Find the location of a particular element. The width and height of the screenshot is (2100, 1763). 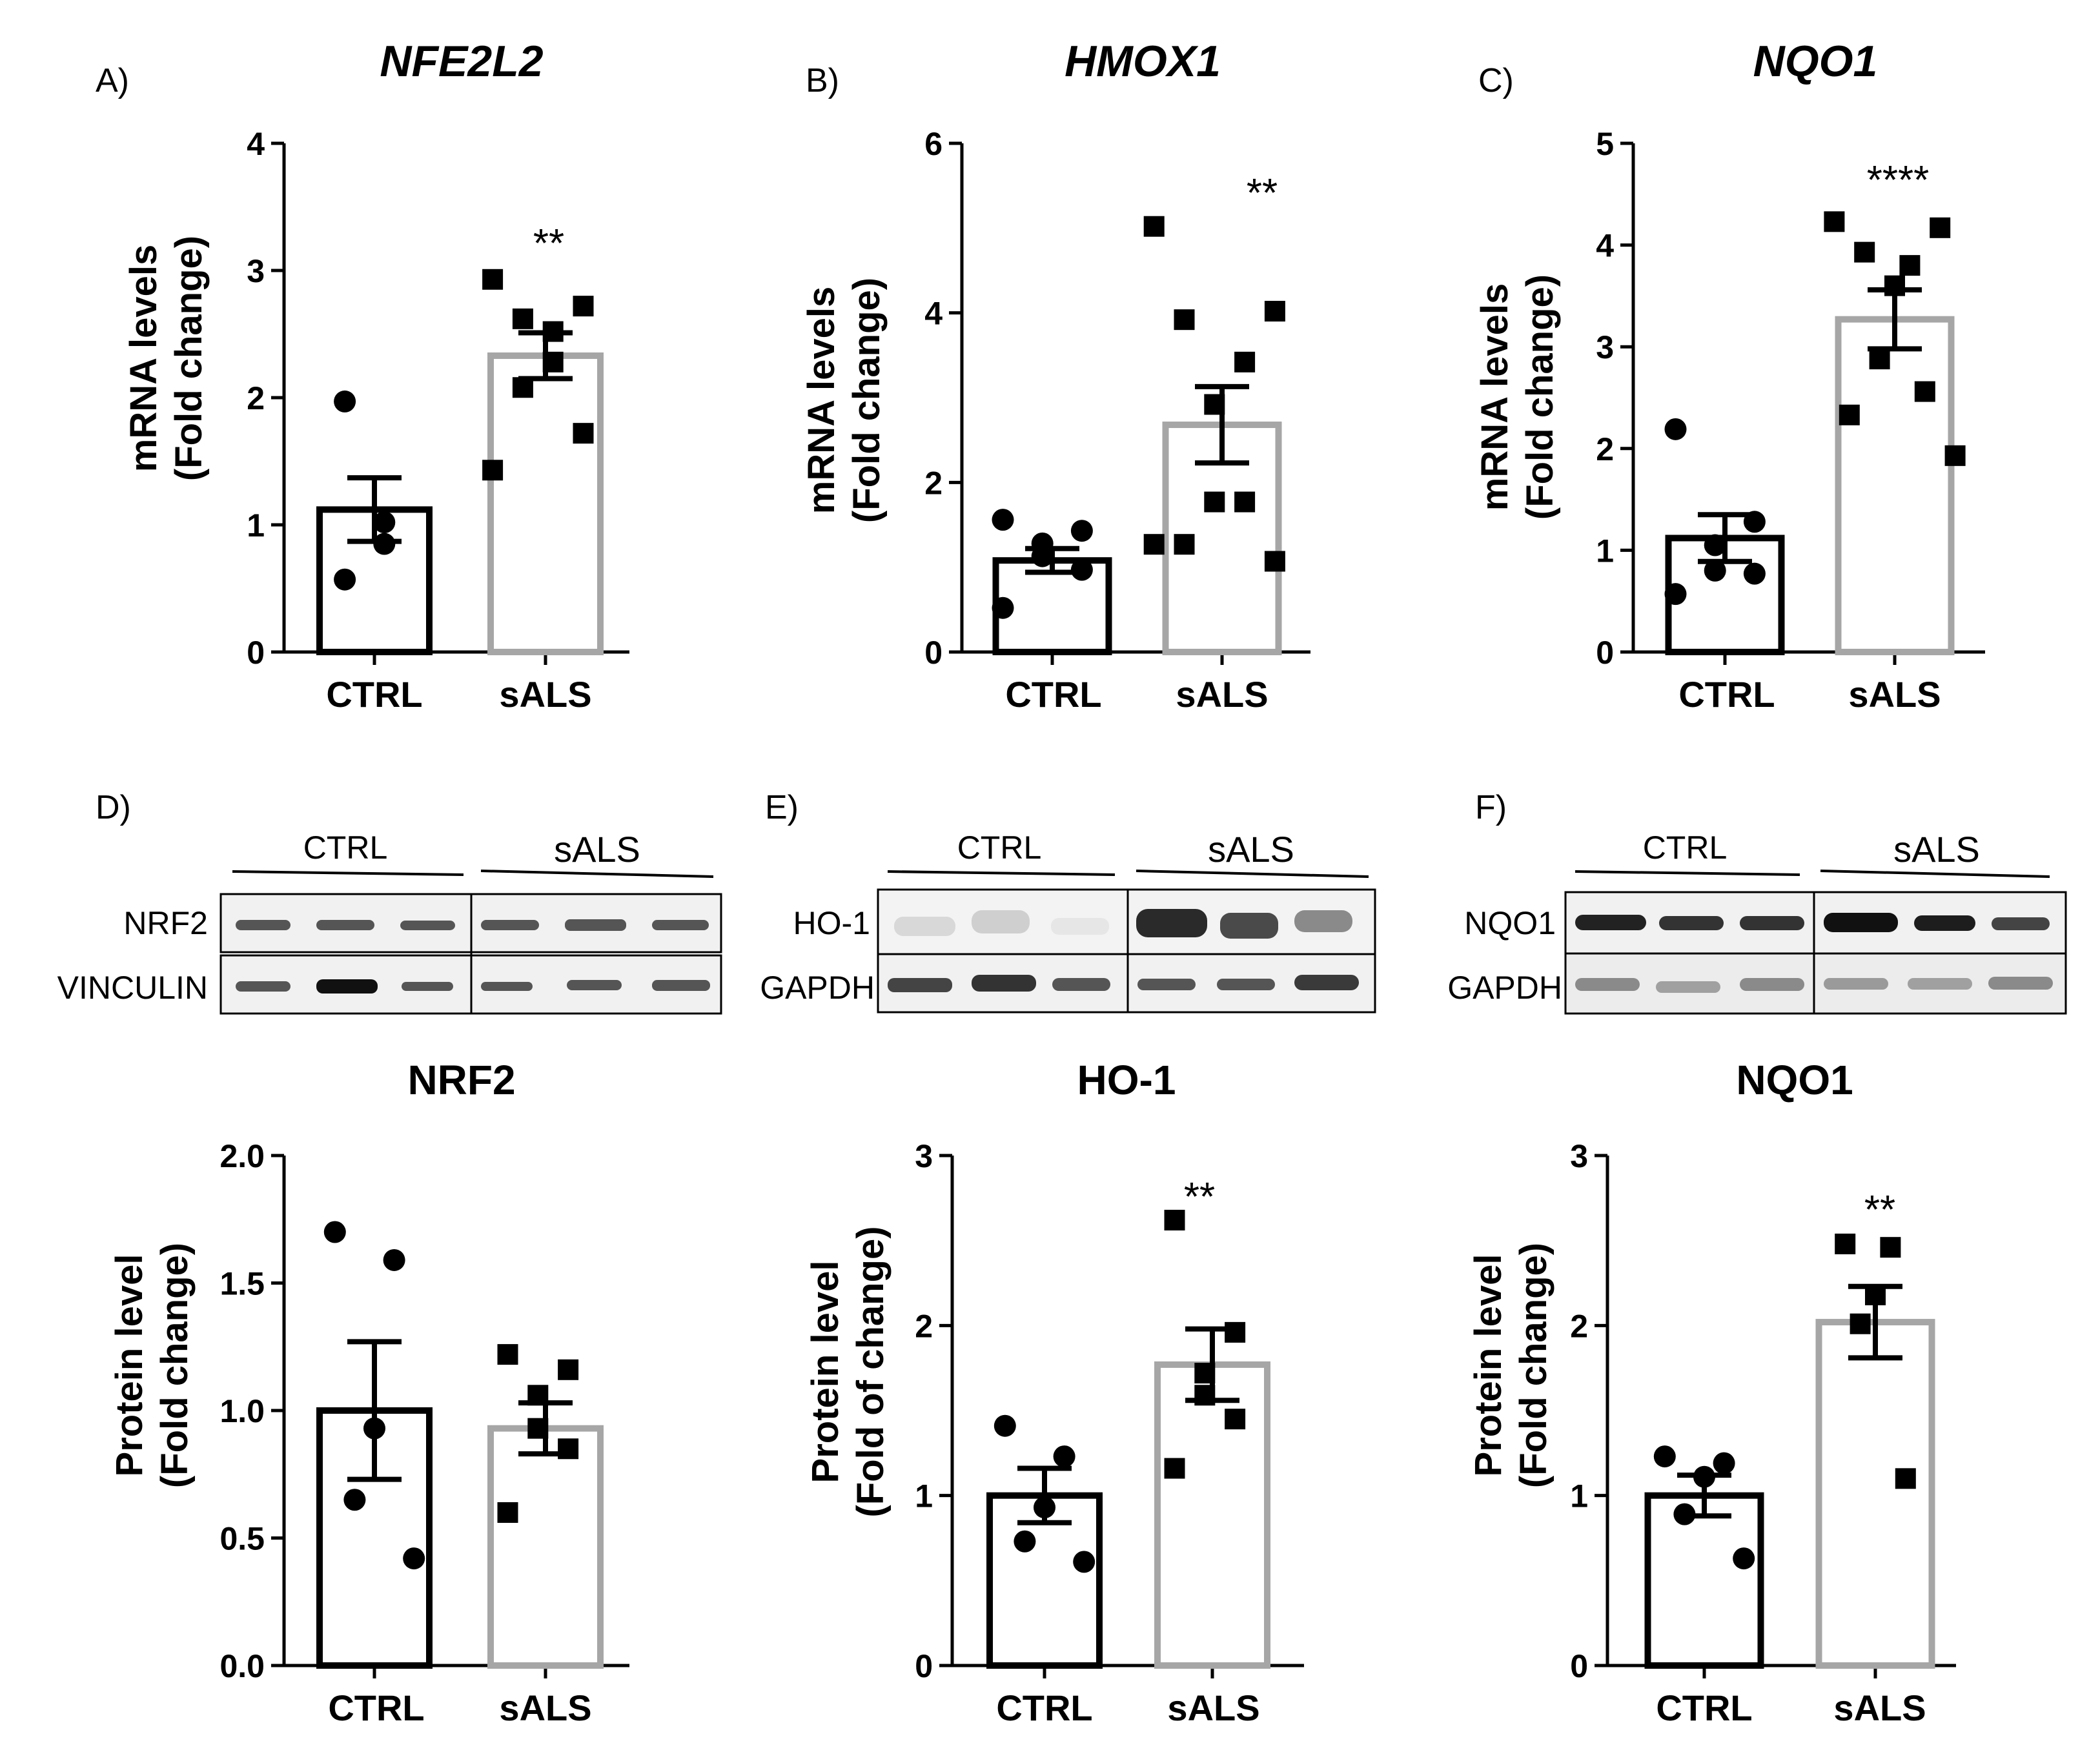

y-tick-label: 1 is located at coordinates (1605, 551).